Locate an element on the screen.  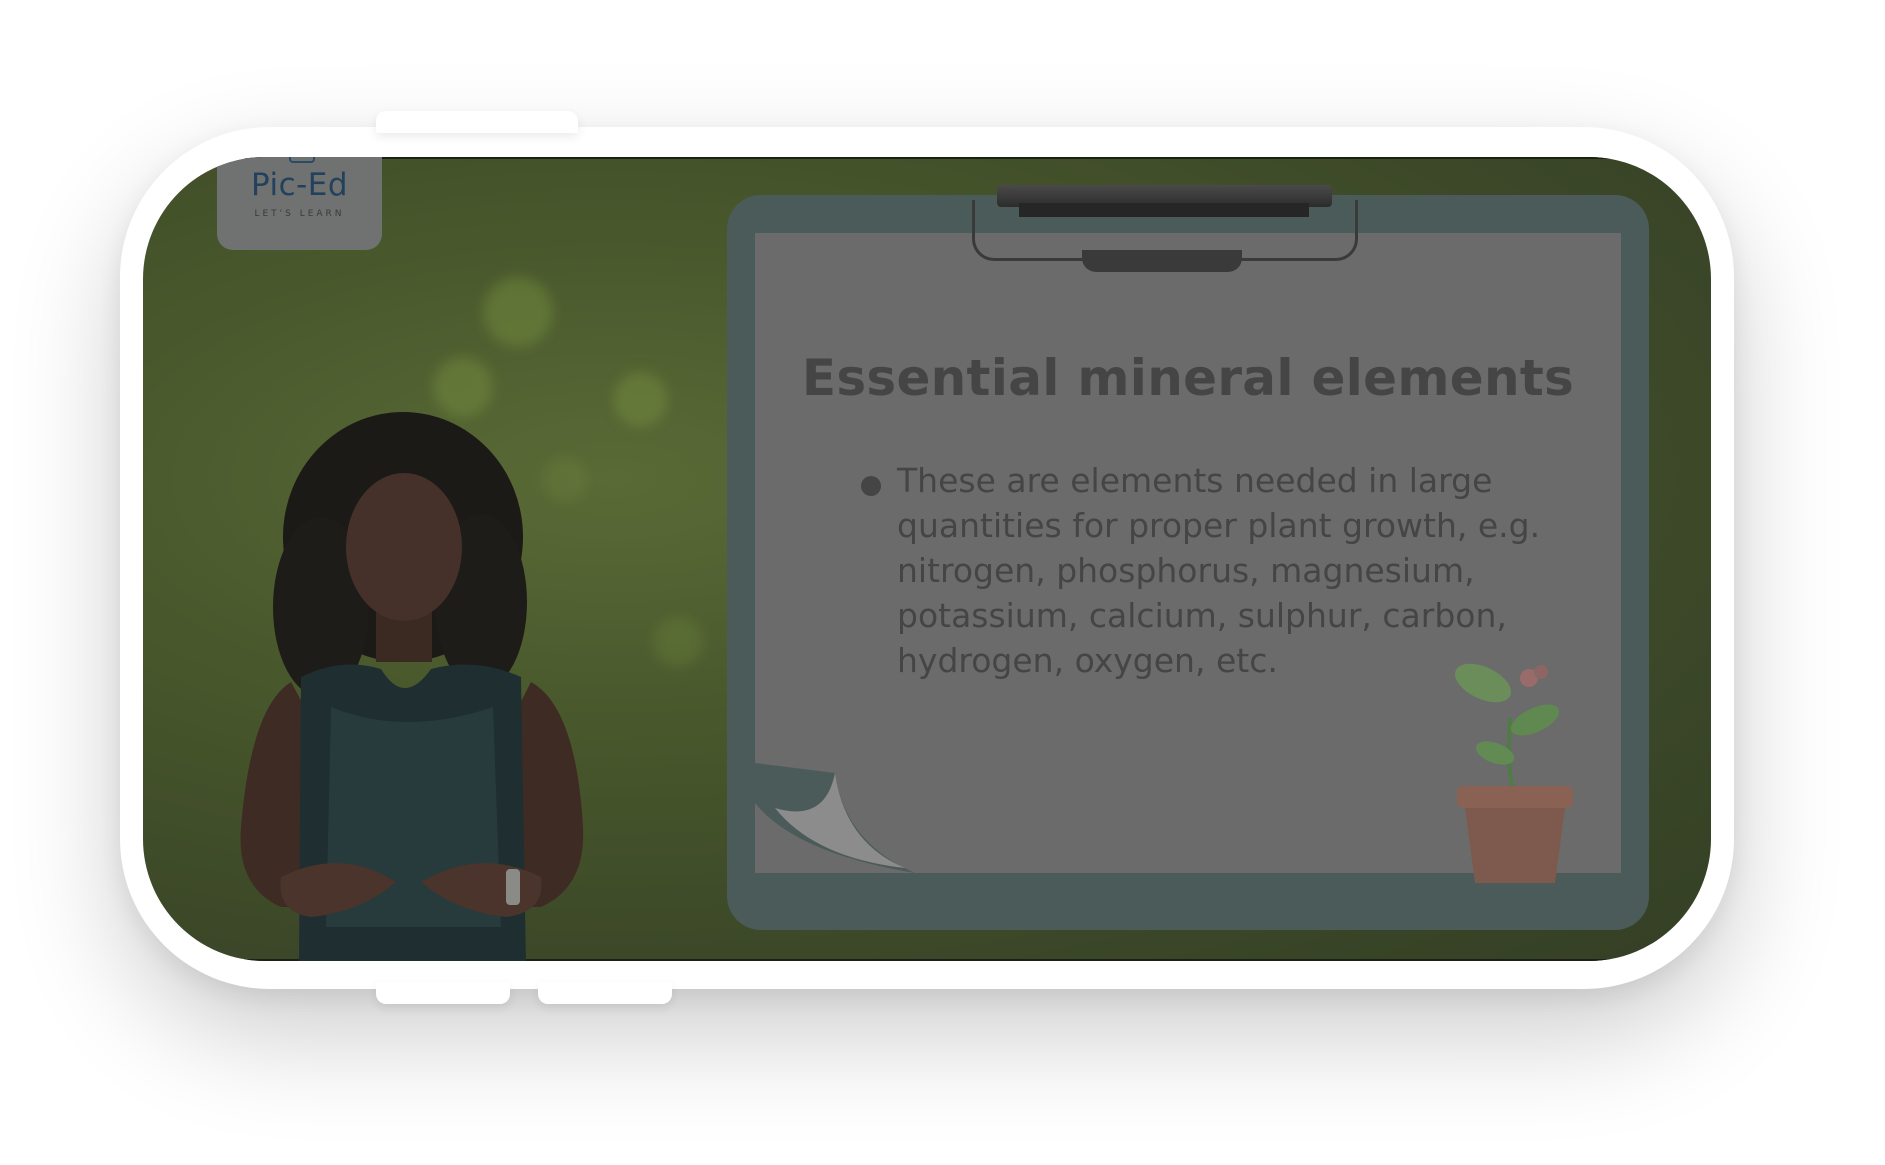
bullet-dot-icon is located at coordinates (871, 486).